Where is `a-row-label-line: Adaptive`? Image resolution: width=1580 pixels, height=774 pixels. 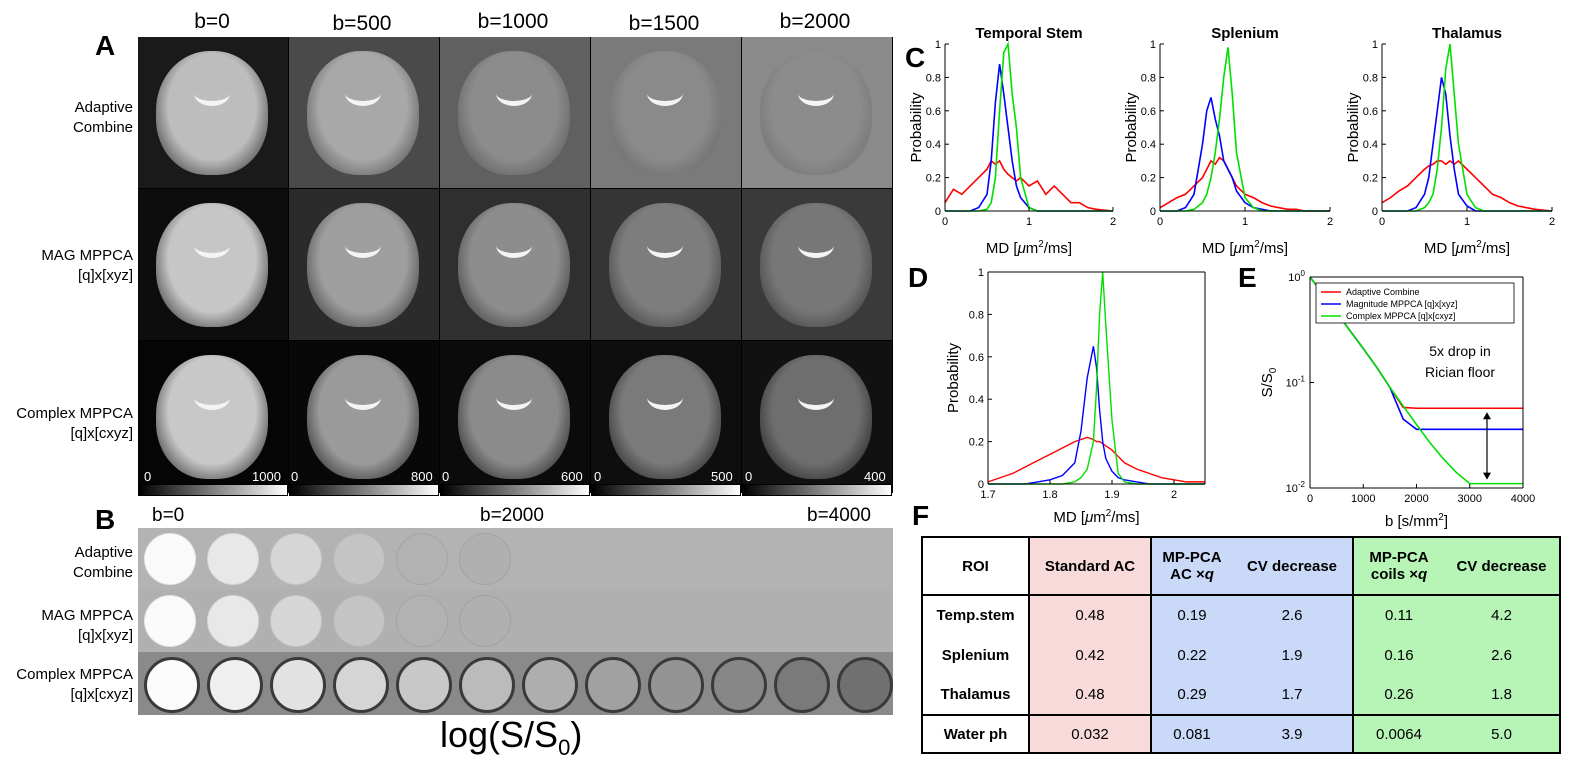 a-row-label-line: Adaptive is located at coordinates (103, 107).